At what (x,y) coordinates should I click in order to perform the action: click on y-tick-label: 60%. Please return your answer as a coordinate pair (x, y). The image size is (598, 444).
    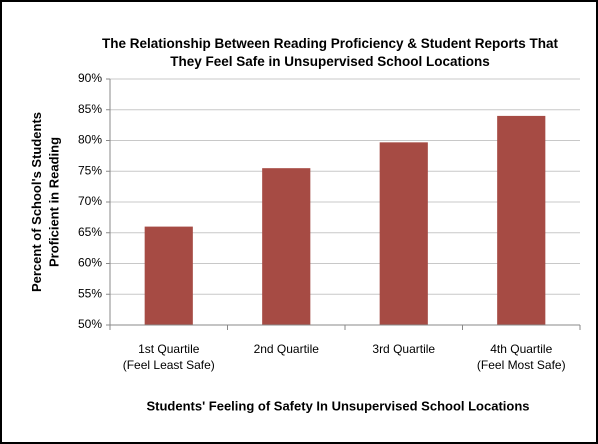
    Looking at the image, I should click on (90, 263).